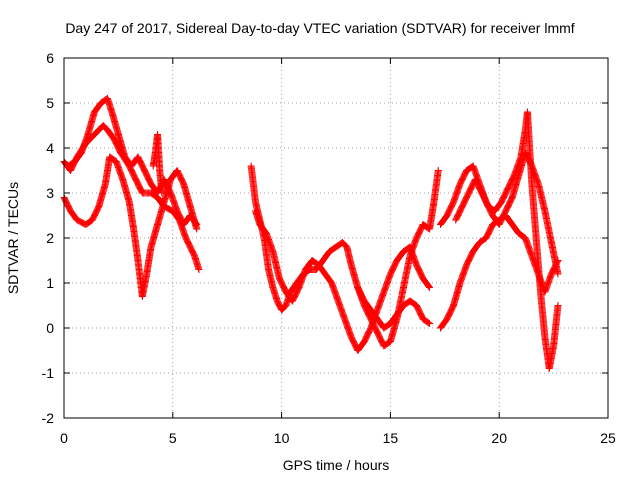  What do you see at coordinates (13, 238) in the screenshot?
I see `y-axis-label: SDTVAR / TECUs` at bounding box center [13, 238].